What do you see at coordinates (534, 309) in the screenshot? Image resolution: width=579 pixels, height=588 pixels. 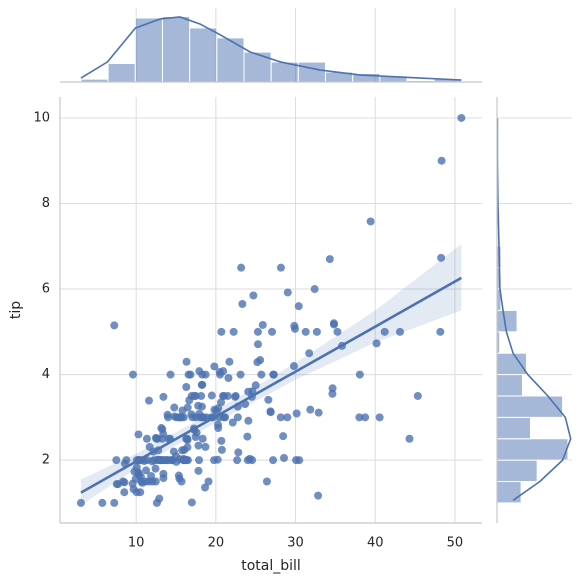 I see `kde-curve` at bounding box center [534, 309].